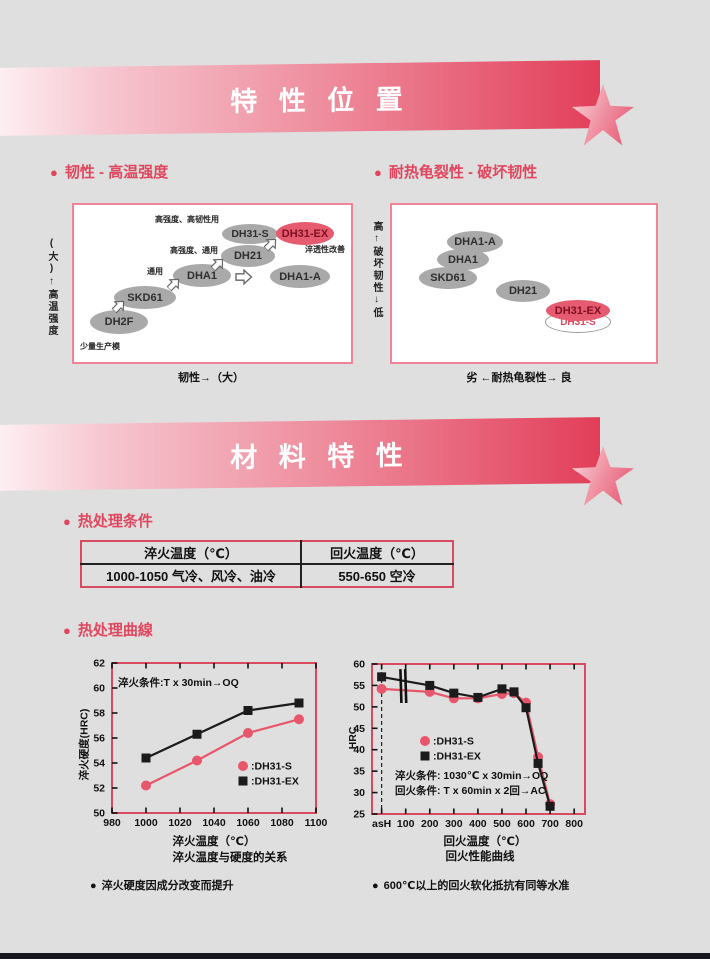 The height and width of the screenshot is (959, 710). I want to click on note-text: 淬火硬度因成分改变而提升, so click(167, 886).